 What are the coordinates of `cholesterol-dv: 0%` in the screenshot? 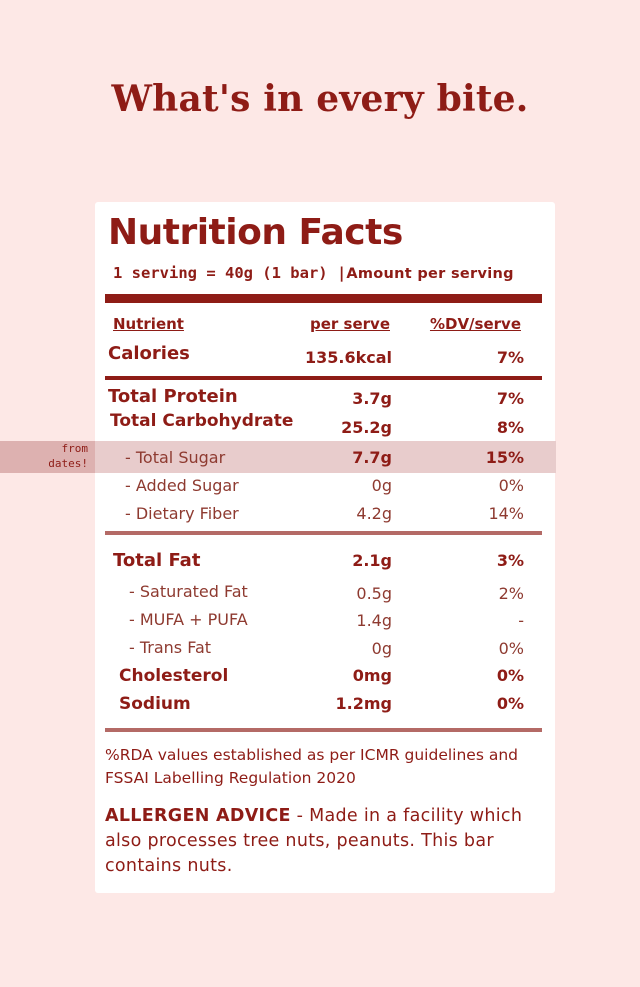 It's located at (510, 675).